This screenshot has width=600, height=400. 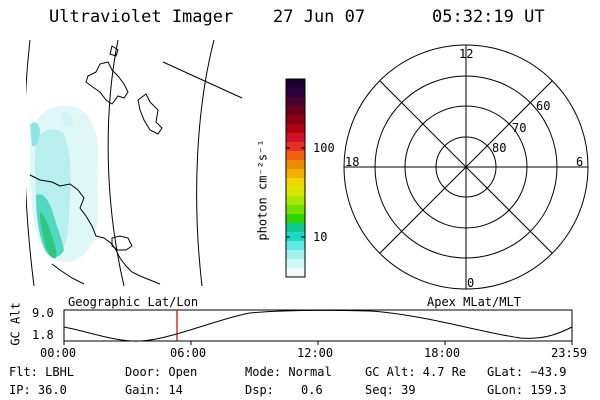 What do you see at coordinates (442, 353) in the screenshot?
I see `time-tick-1800: 18:00` at bounding box center [442, 353].